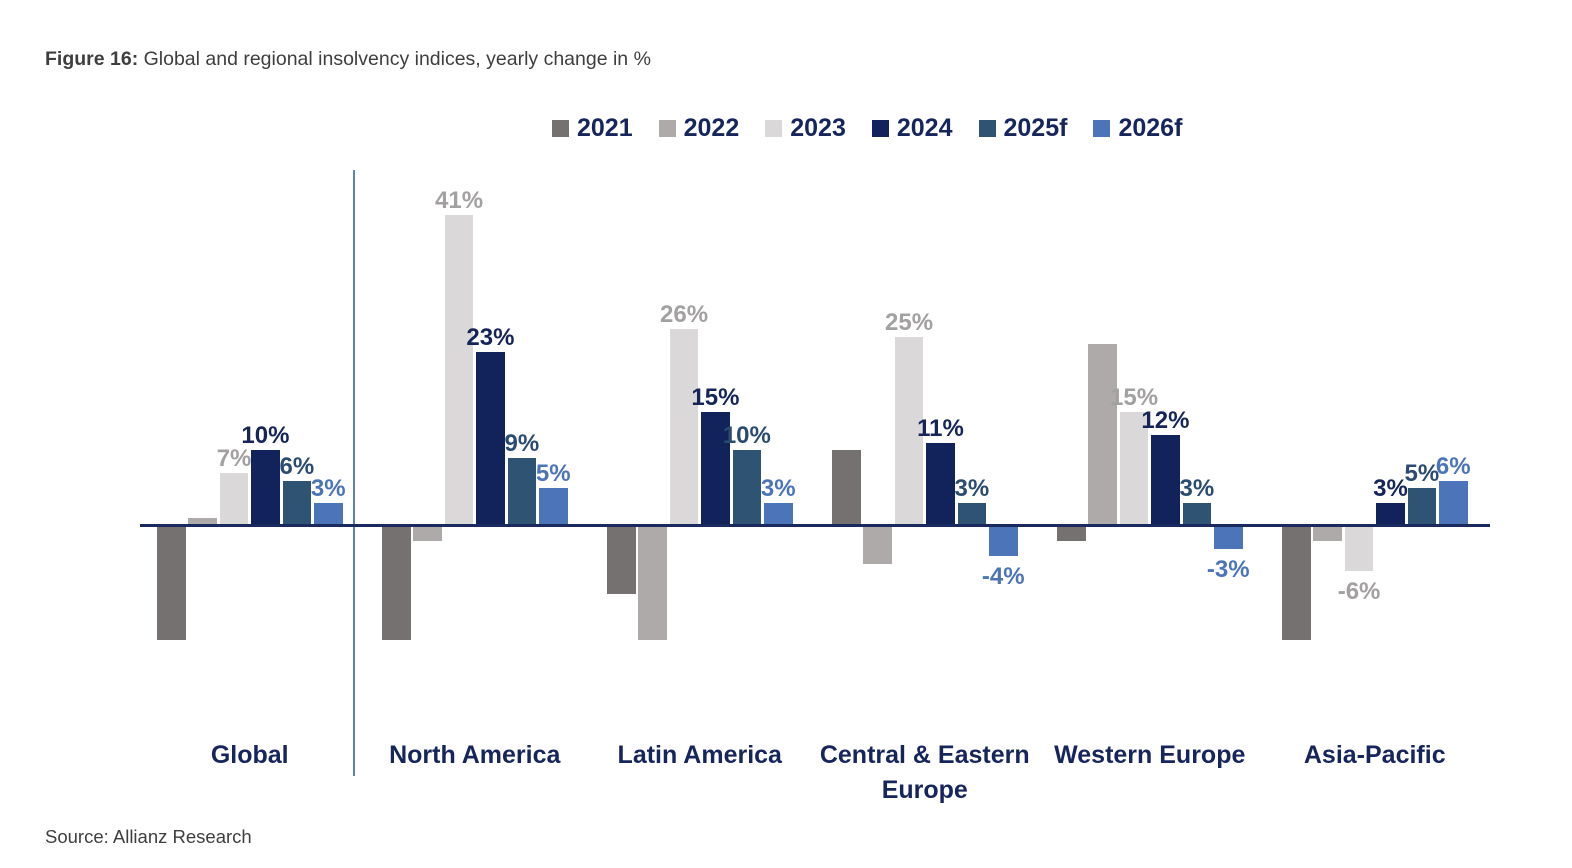 The height and width of the screenshot is (868, 1572). I want to click on bar-label-2023-asia-pacific: -6%, so click(1359, 592).